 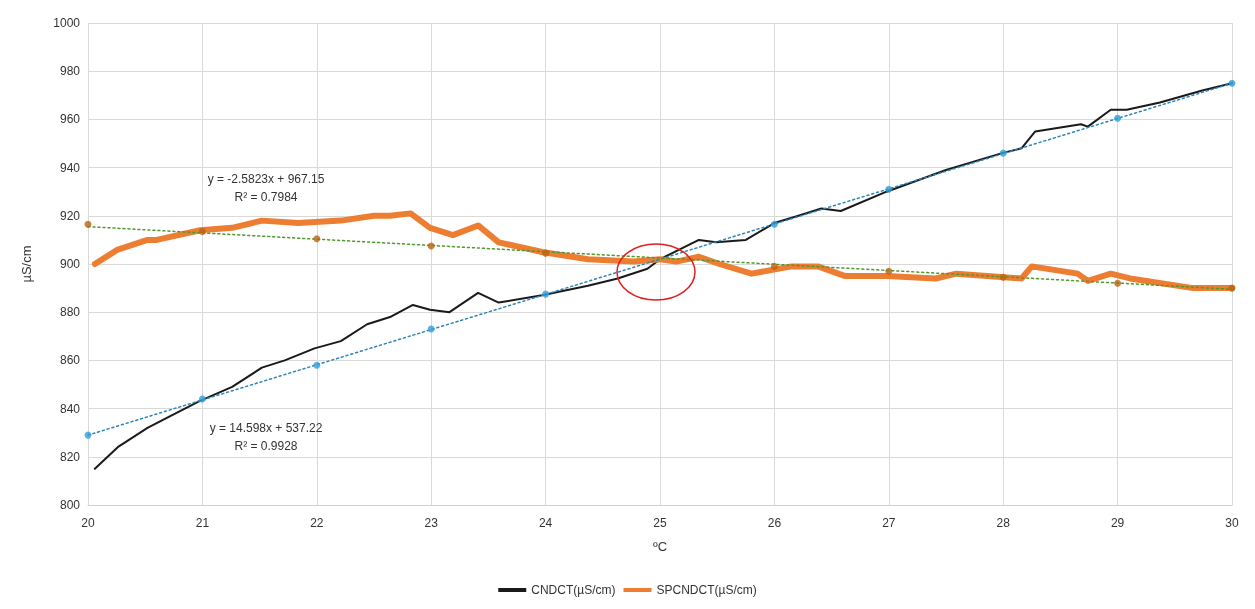 I want to click on legend-label: CNDCT(µS/cm), so click(x=573, y=590).